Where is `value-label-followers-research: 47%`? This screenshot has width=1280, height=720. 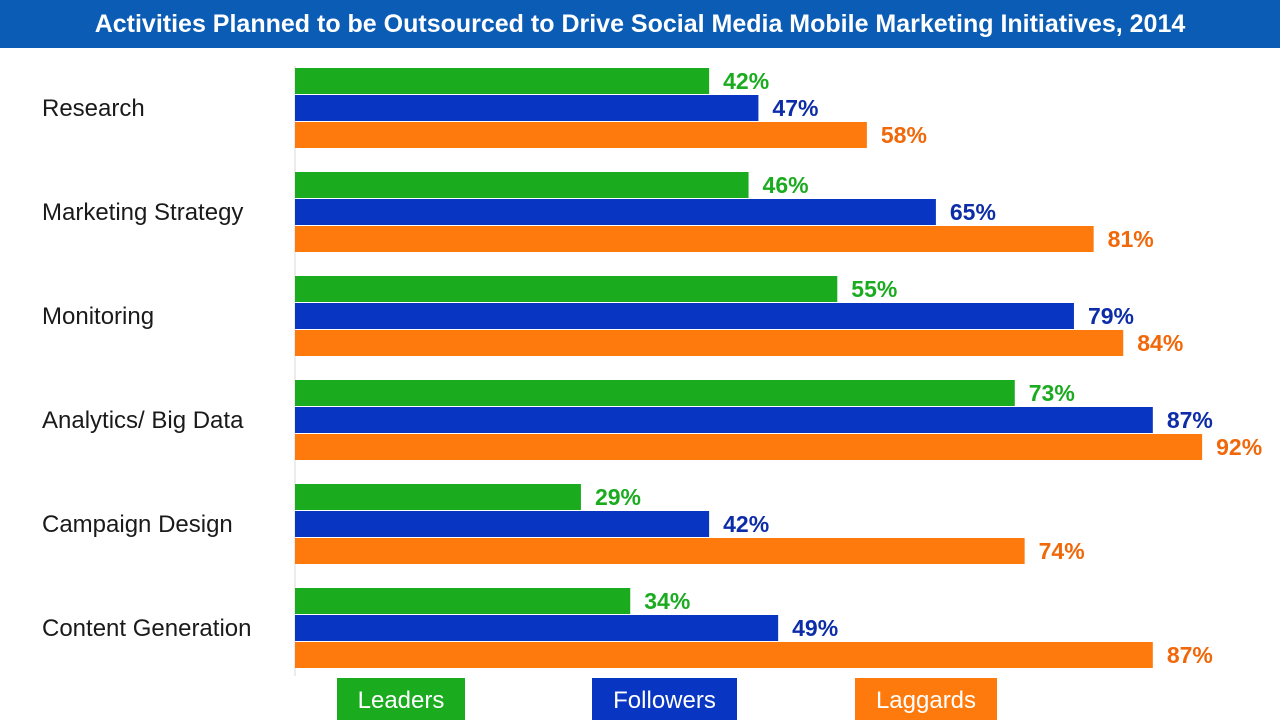 value-label-followers-research: 47% is located at coordinates (795, 108).